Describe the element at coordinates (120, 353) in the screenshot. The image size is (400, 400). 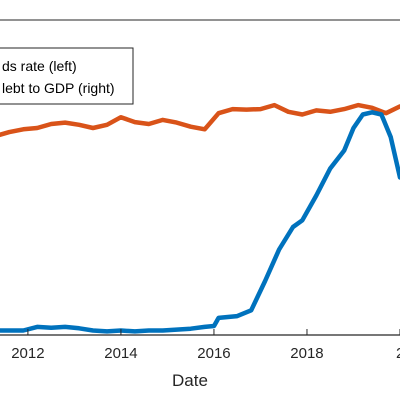
I see `x-tick-label: 2014` at that location.